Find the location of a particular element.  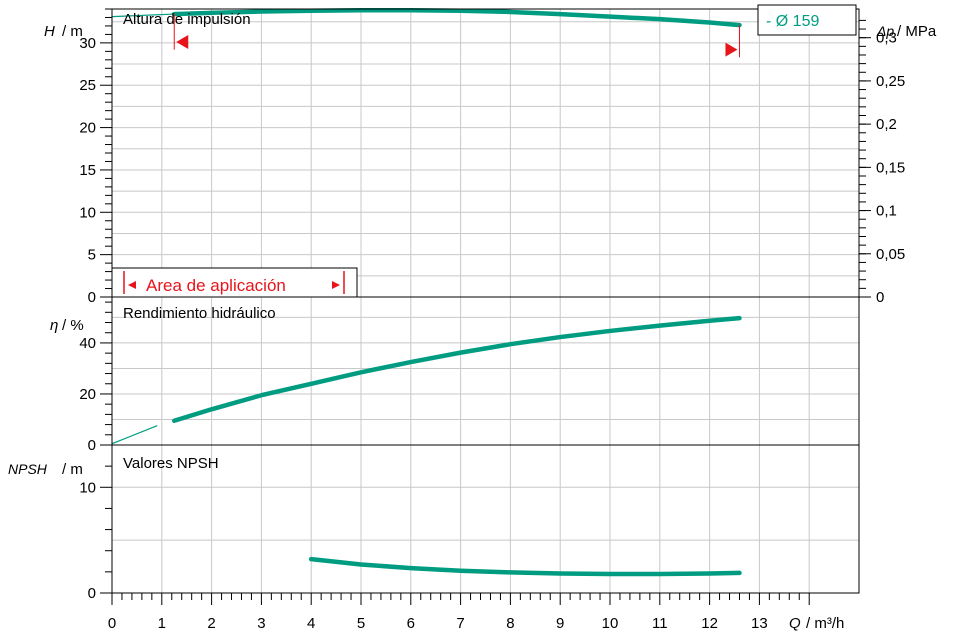

legend-box is located at coordinates (807, 20).